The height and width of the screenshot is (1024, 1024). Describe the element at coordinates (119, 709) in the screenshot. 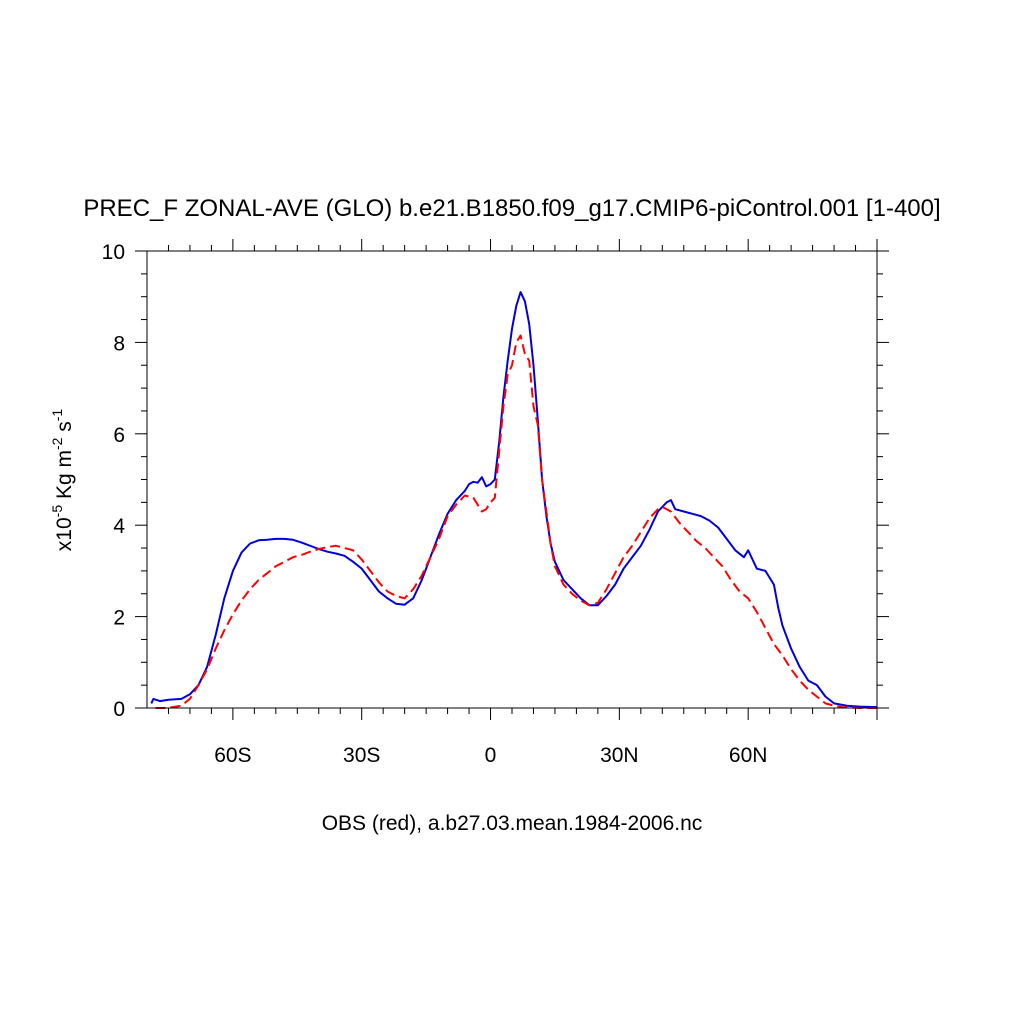

I see `y-tick-label: 0` at that location.